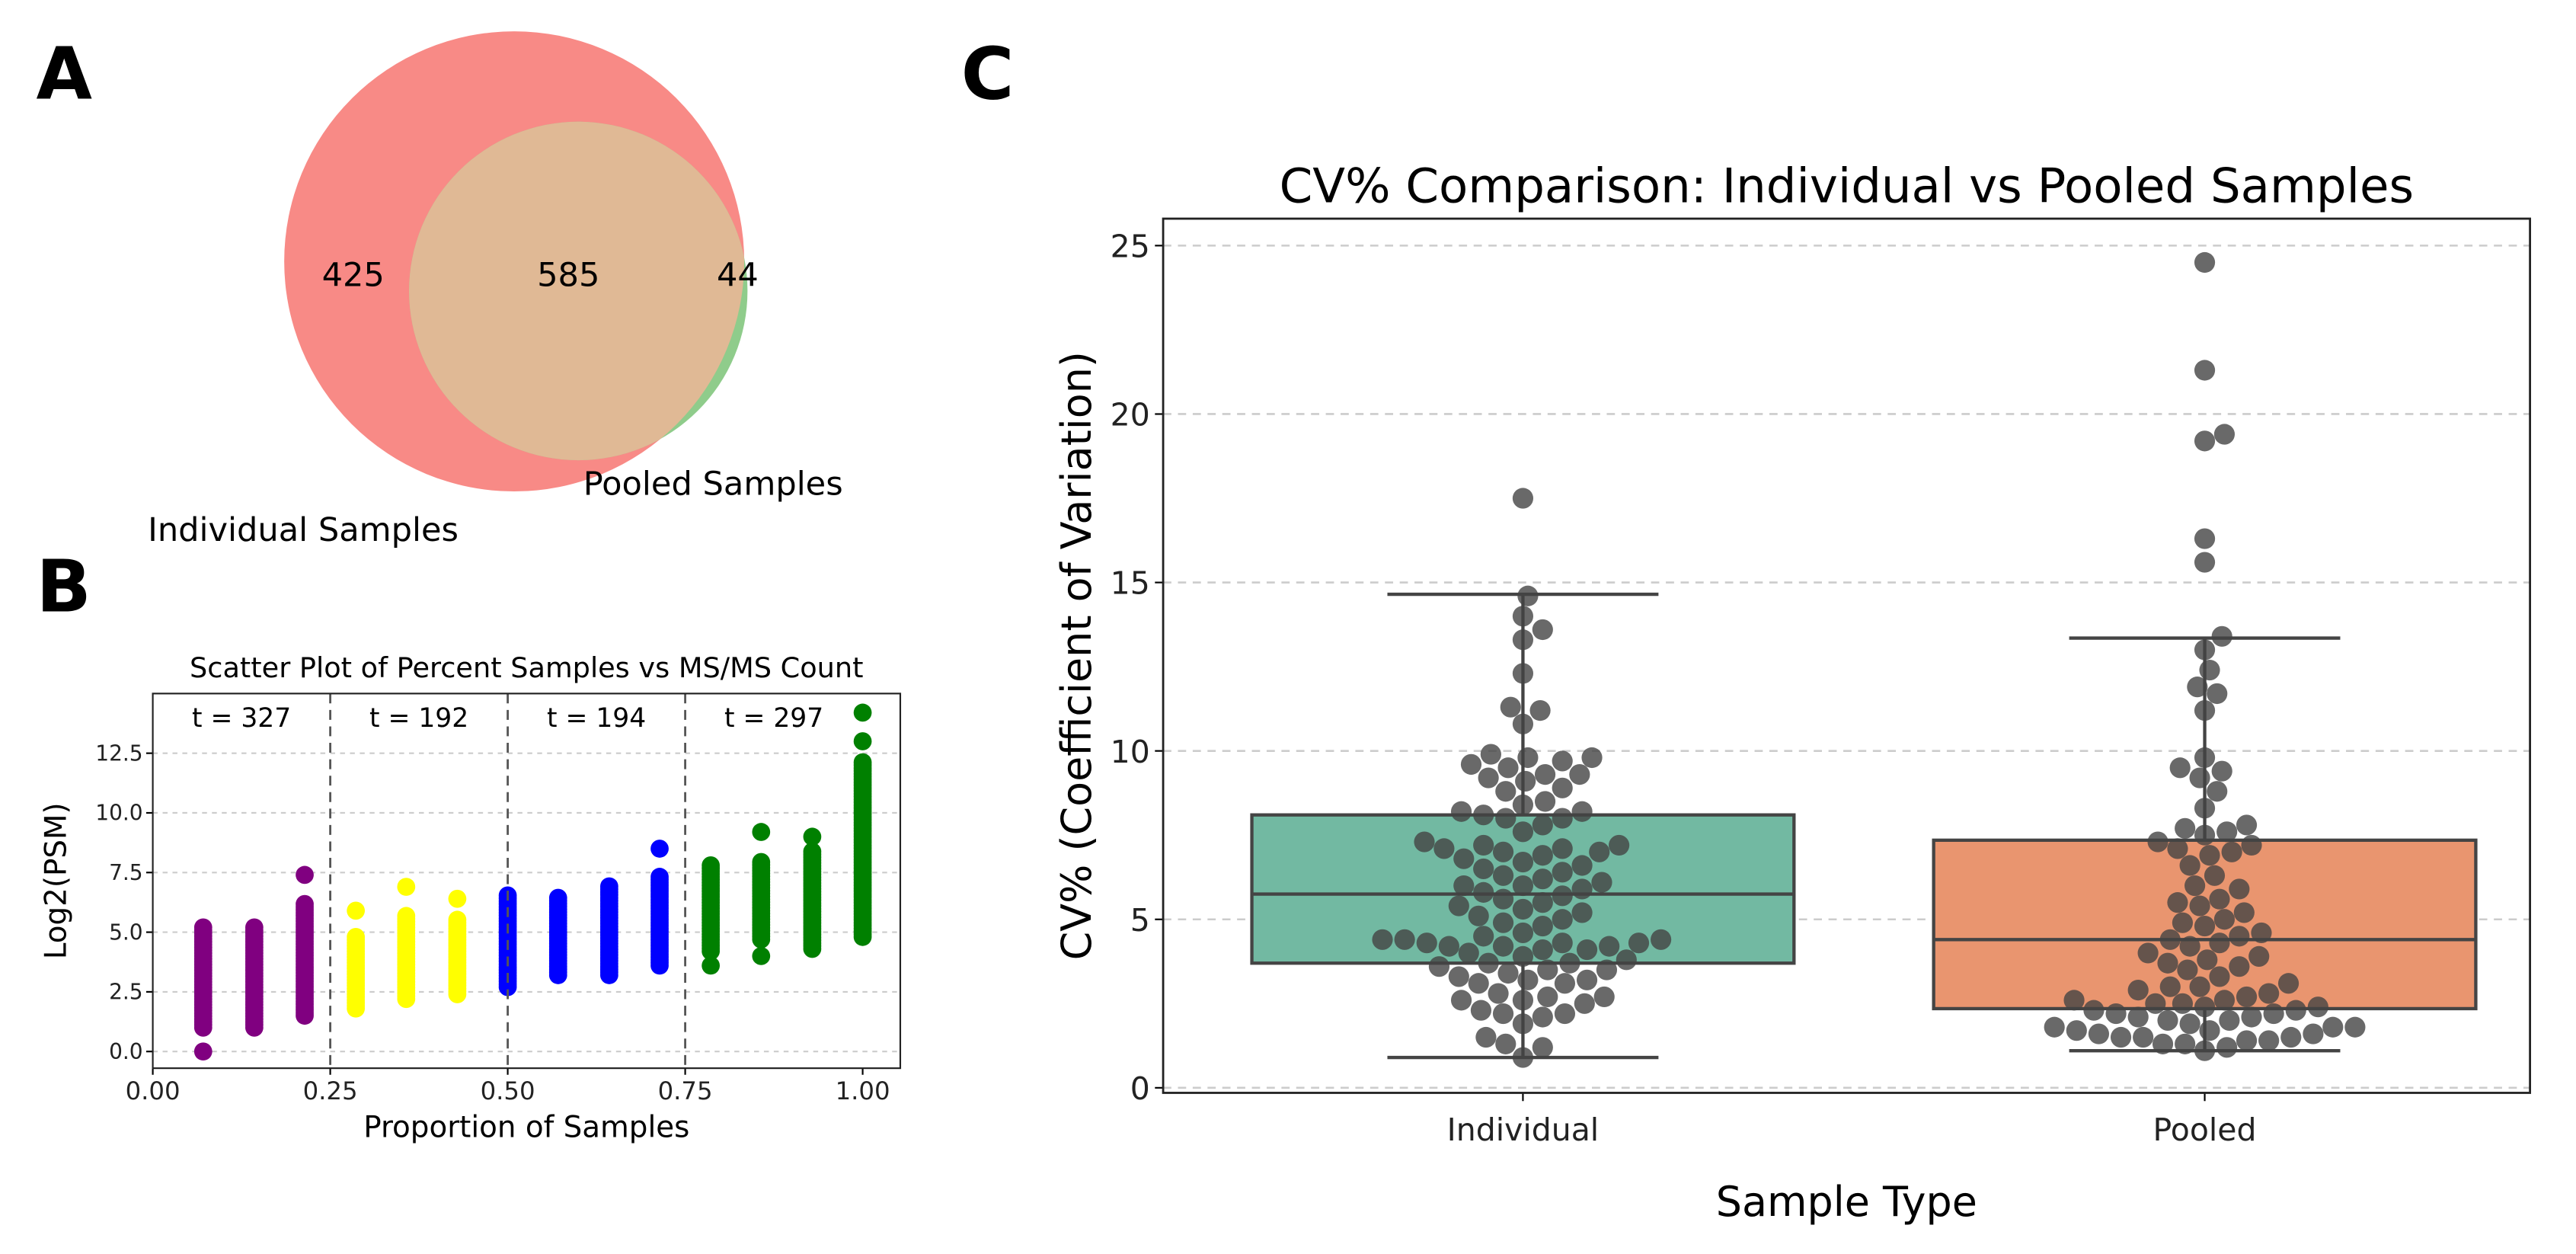 This screenshot has width=2576, height=1254. Describe the element at coordinates (241, 718) in the screenshot. I see `annotation-label: t = 327` at that location.